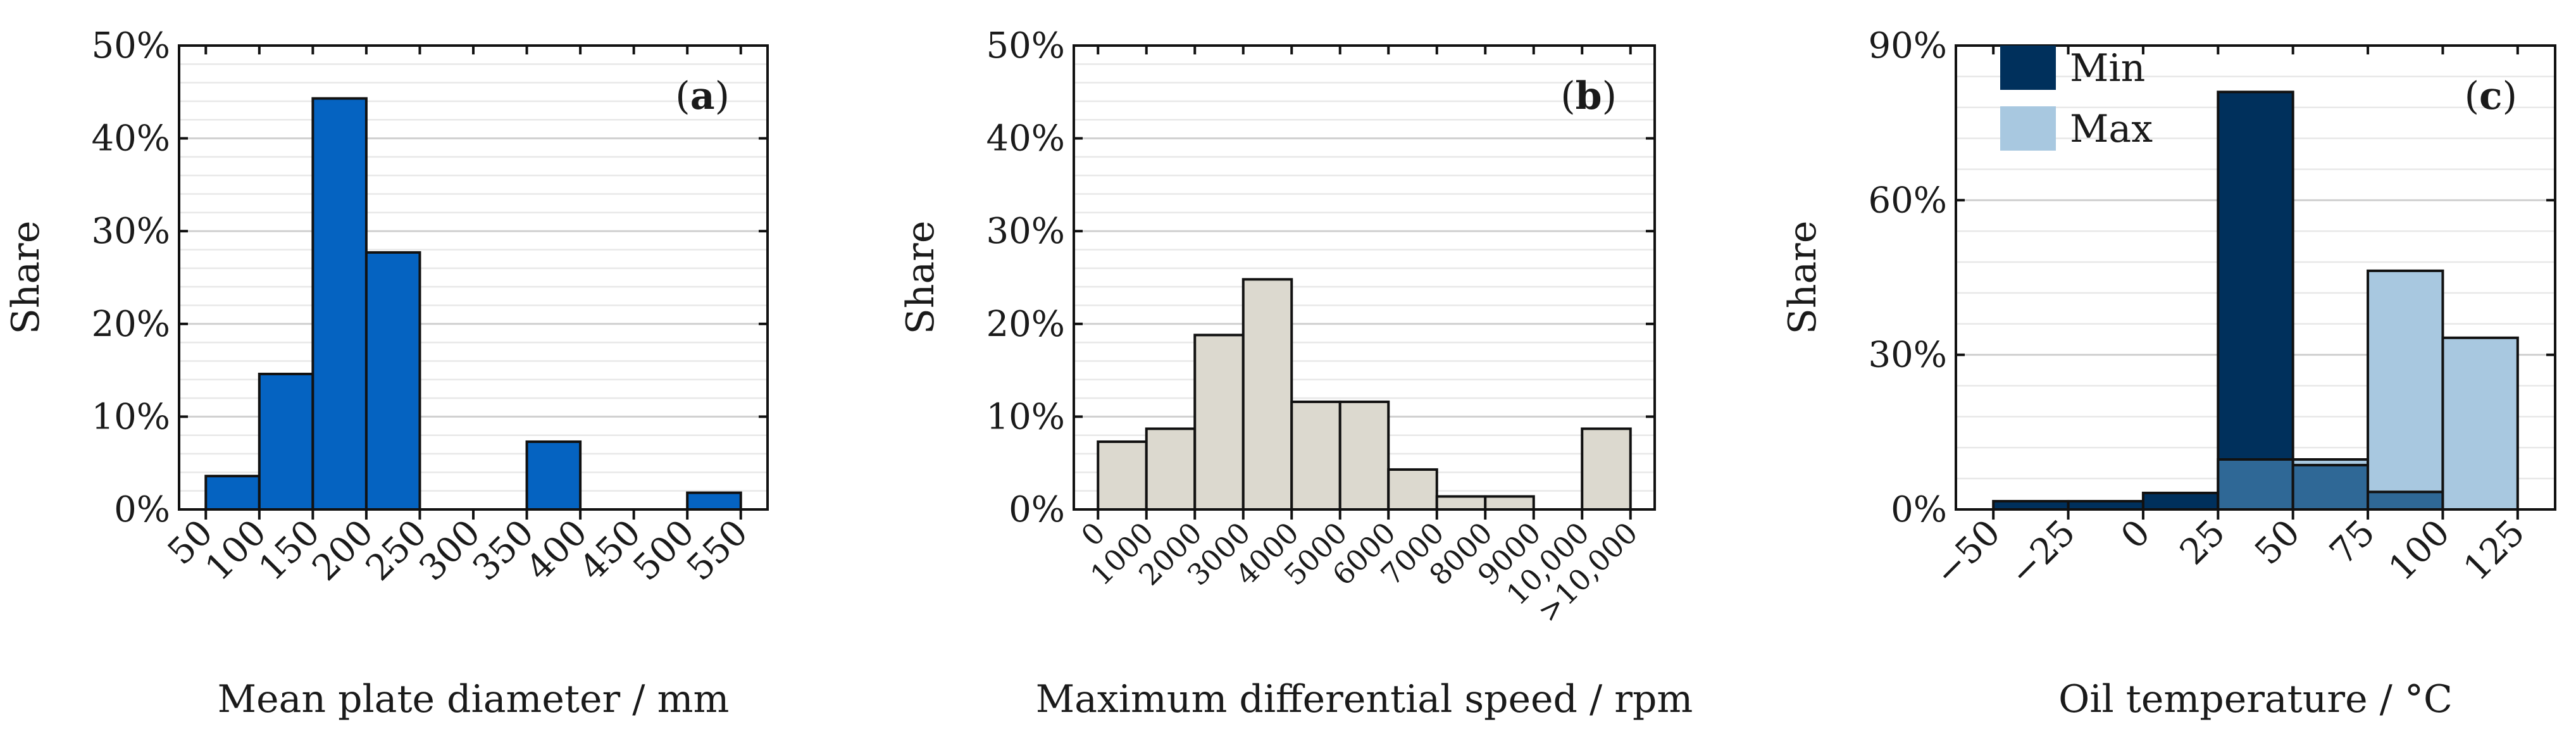  I want to click on panel-a-x-axis-label: Mean plate diameter / mm, so click(474, 699).